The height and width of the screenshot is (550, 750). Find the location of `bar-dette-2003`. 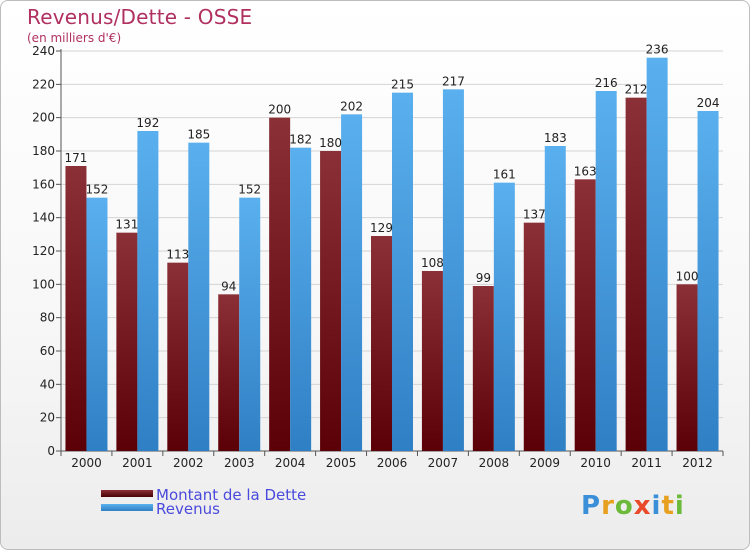

bar-dette-2003 is located at coordinates (229, 372).